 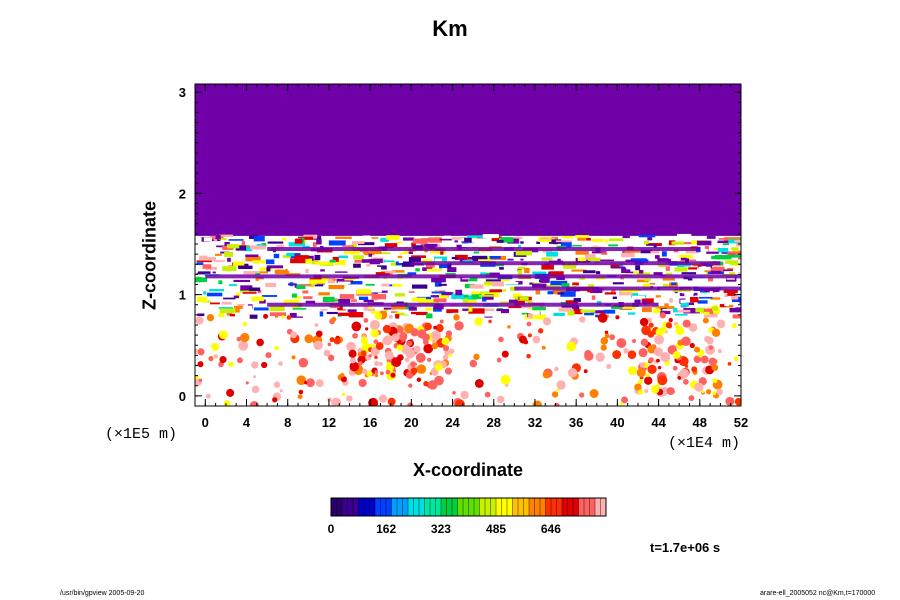 I want to click on x-tick-label: 24, so click(x=452, y=422).